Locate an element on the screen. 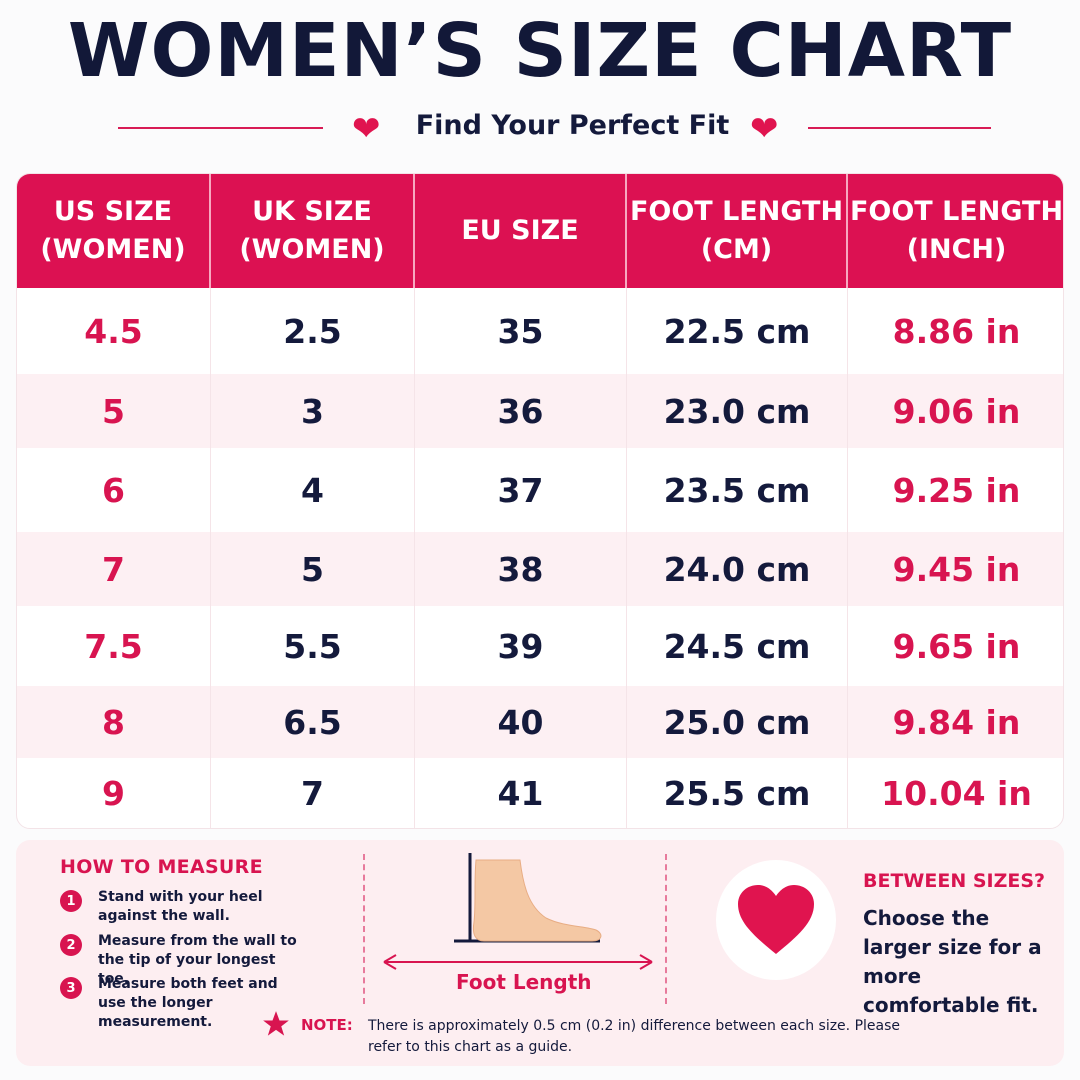 Image resolution: width=1080 pixels, height=1080 pixels. subtitle-row: ❤ Find Your Perfect Fit ❤ is located at coordinates (540, 128).